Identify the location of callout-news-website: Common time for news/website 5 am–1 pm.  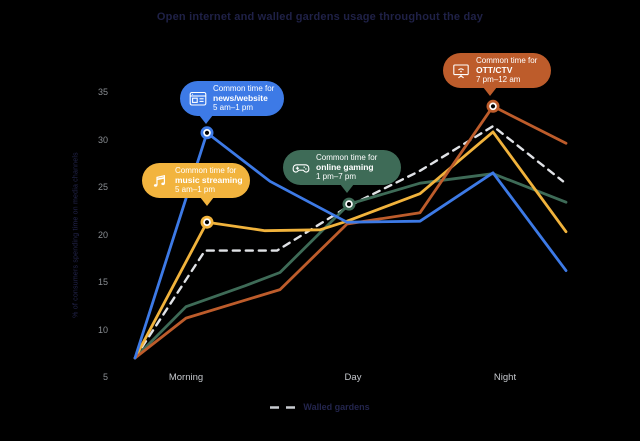
(232, 102).